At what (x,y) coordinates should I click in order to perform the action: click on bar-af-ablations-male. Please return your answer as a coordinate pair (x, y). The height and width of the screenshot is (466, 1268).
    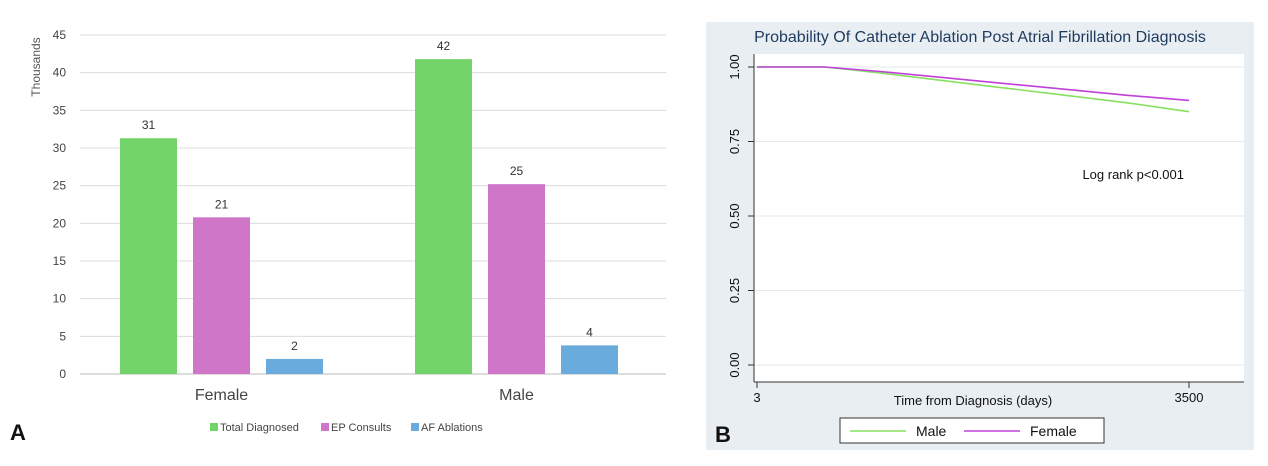
    Looking at the image, I should click on (589, 359).